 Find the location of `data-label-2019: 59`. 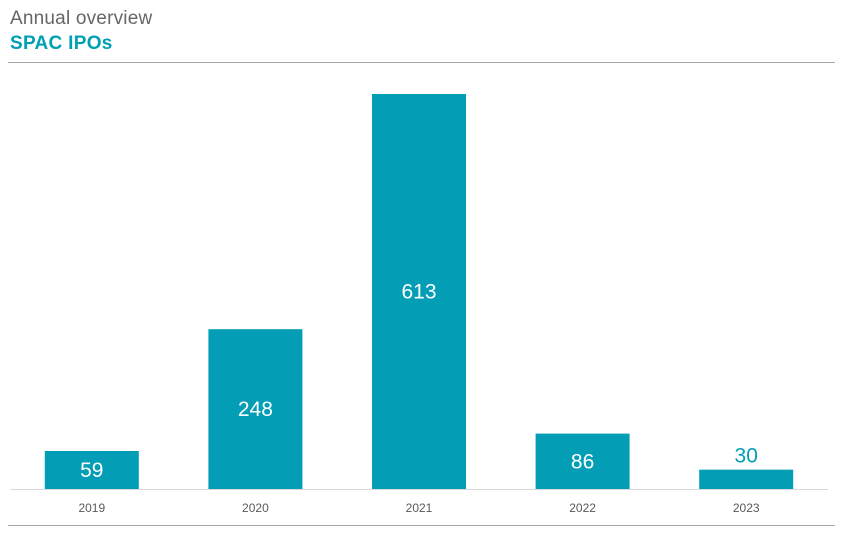

data-label-2019: 59 is located at coordinates (91, 470).